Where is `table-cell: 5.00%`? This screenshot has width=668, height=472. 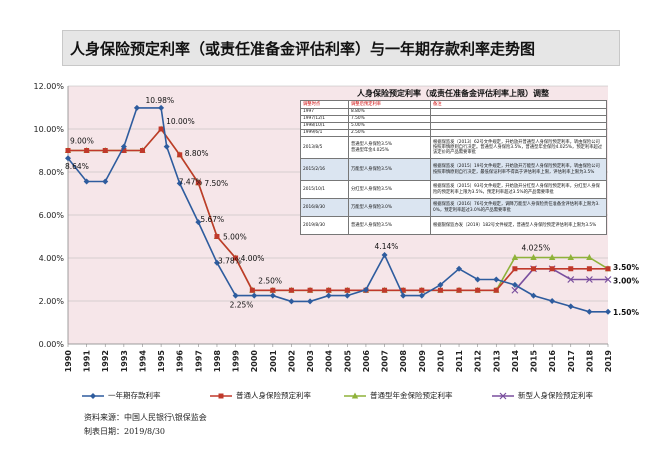 table-cell: 5.00% is located at coordinates (389, 126).